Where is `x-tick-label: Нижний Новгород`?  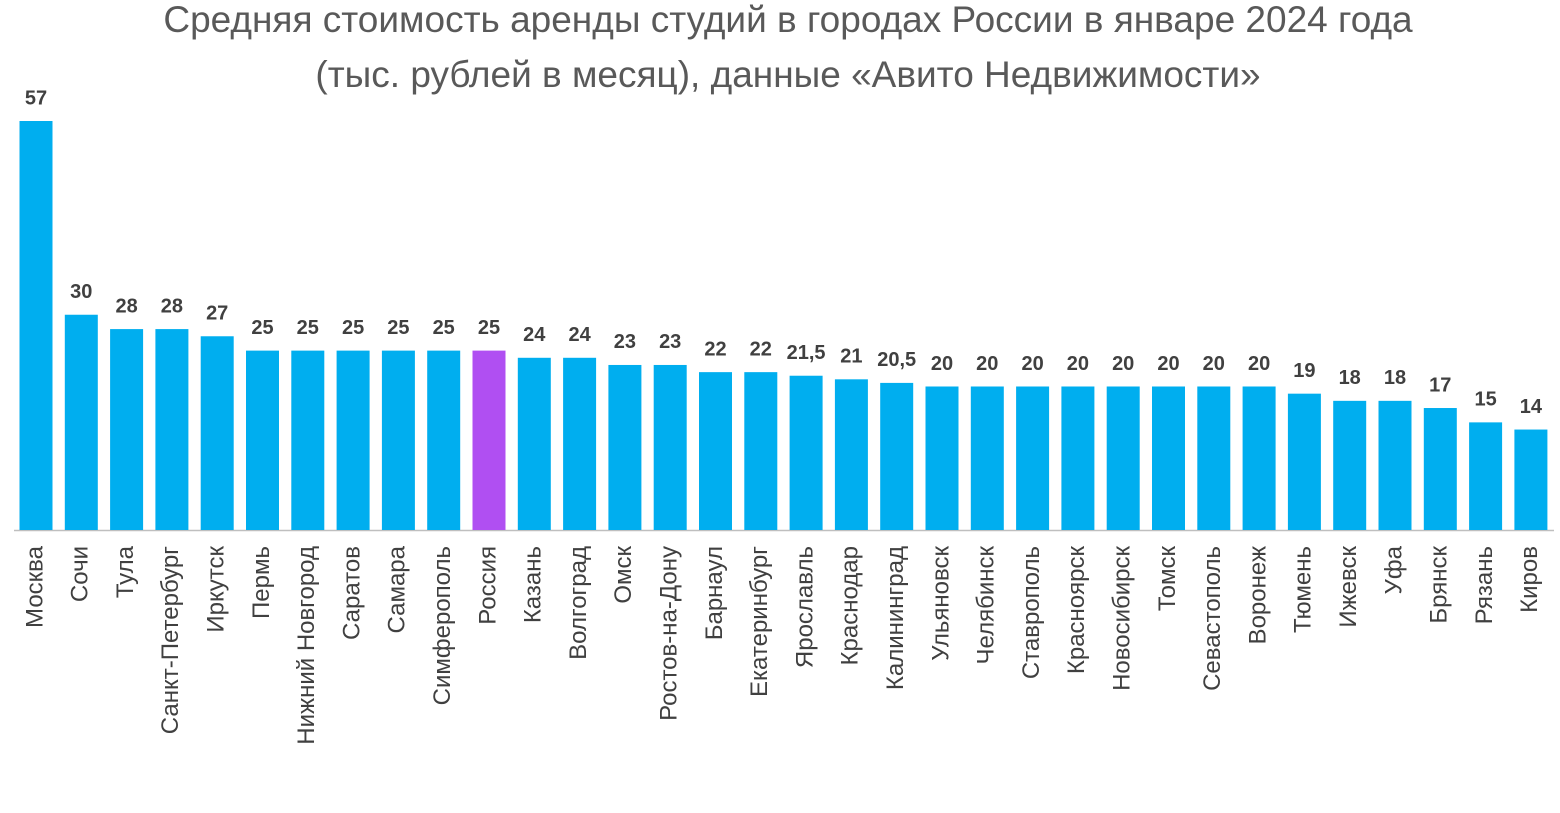 x-tick-label: Нижний Новгород is located at coordinates (306, 645).